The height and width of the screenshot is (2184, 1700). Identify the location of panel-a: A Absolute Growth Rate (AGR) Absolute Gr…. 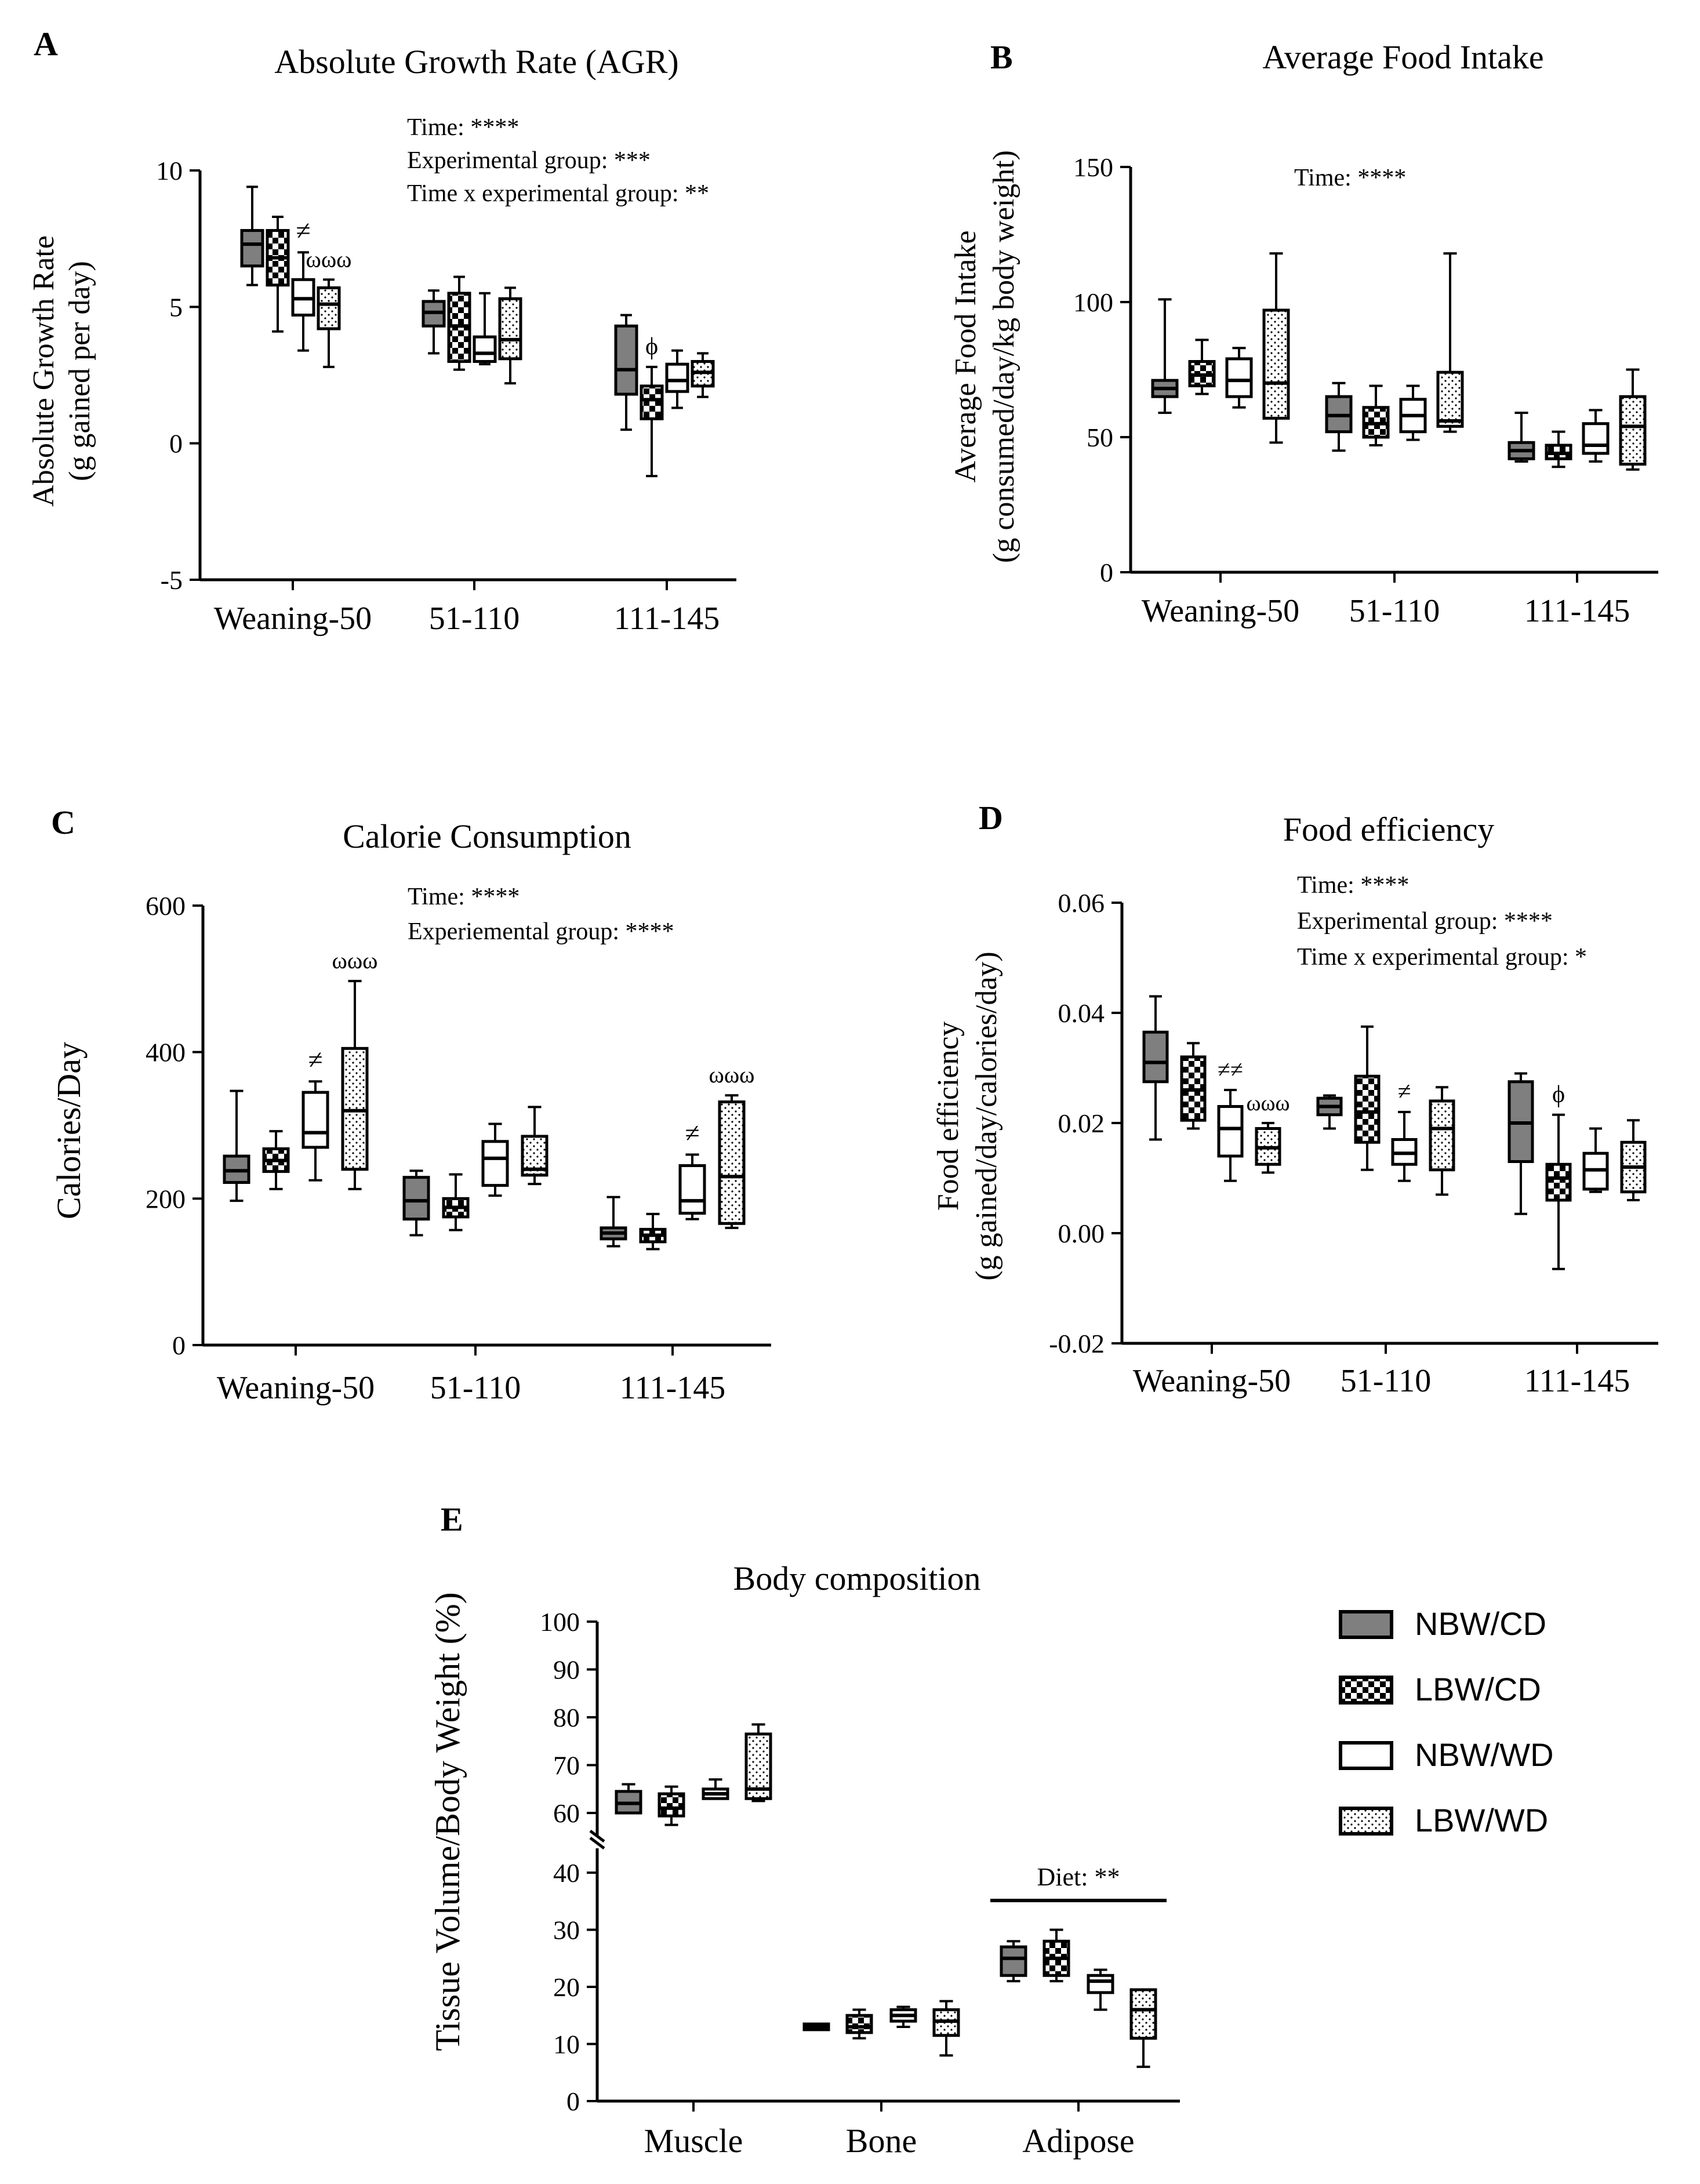
(382, 331).